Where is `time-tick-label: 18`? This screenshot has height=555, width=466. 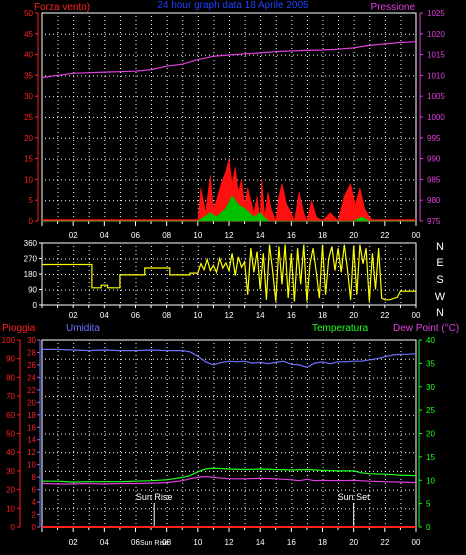 time-tick-label: 18 is located at coordinates (322, 542).